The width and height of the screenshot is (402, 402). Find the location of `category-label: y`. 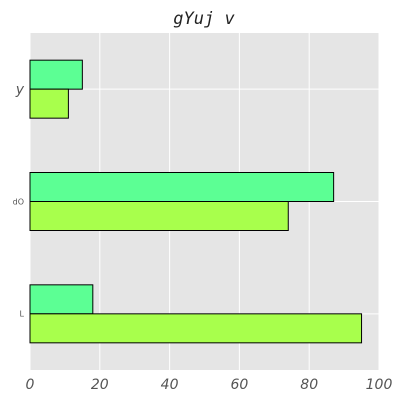

category-label: y is located at coordinates (20, 90).